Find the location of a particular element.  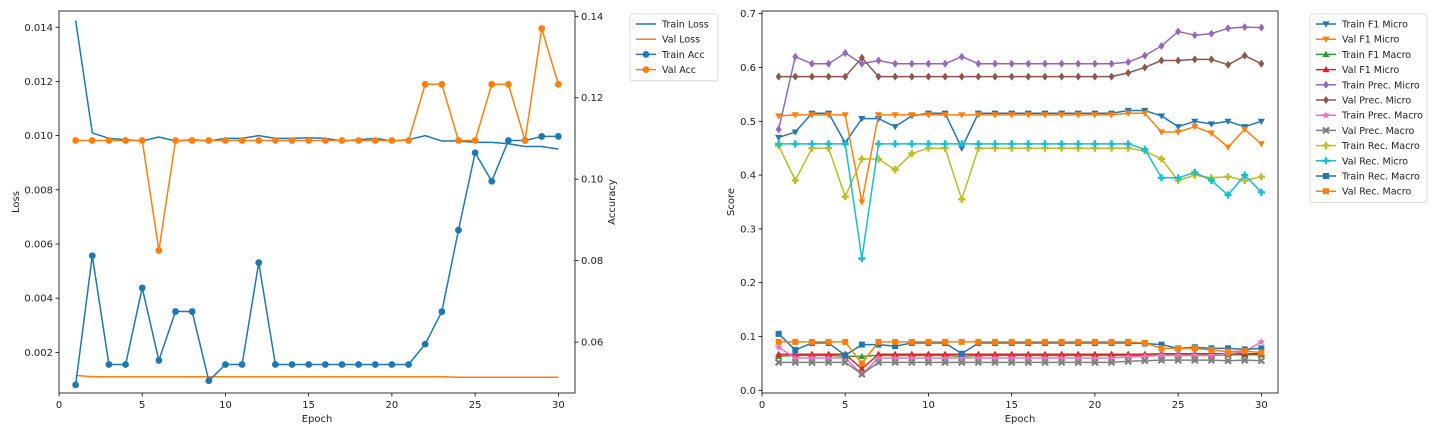

legend-label: Val Rec. Micro is located at coordinates (1375, 161).